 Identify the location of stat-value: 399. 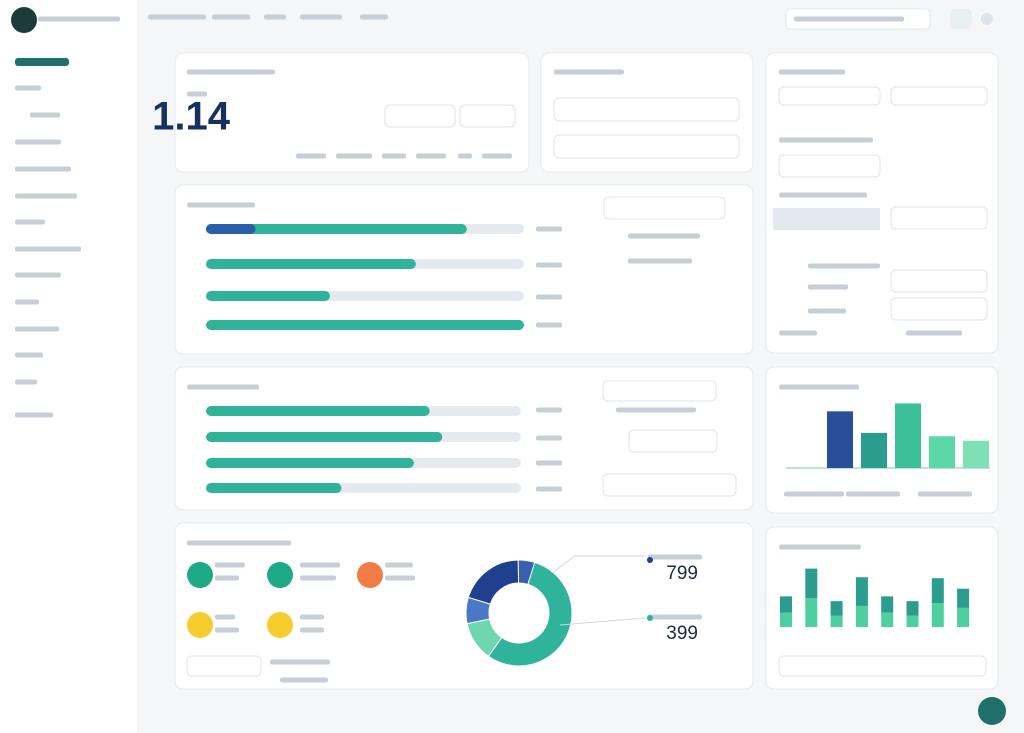
(682, 633).